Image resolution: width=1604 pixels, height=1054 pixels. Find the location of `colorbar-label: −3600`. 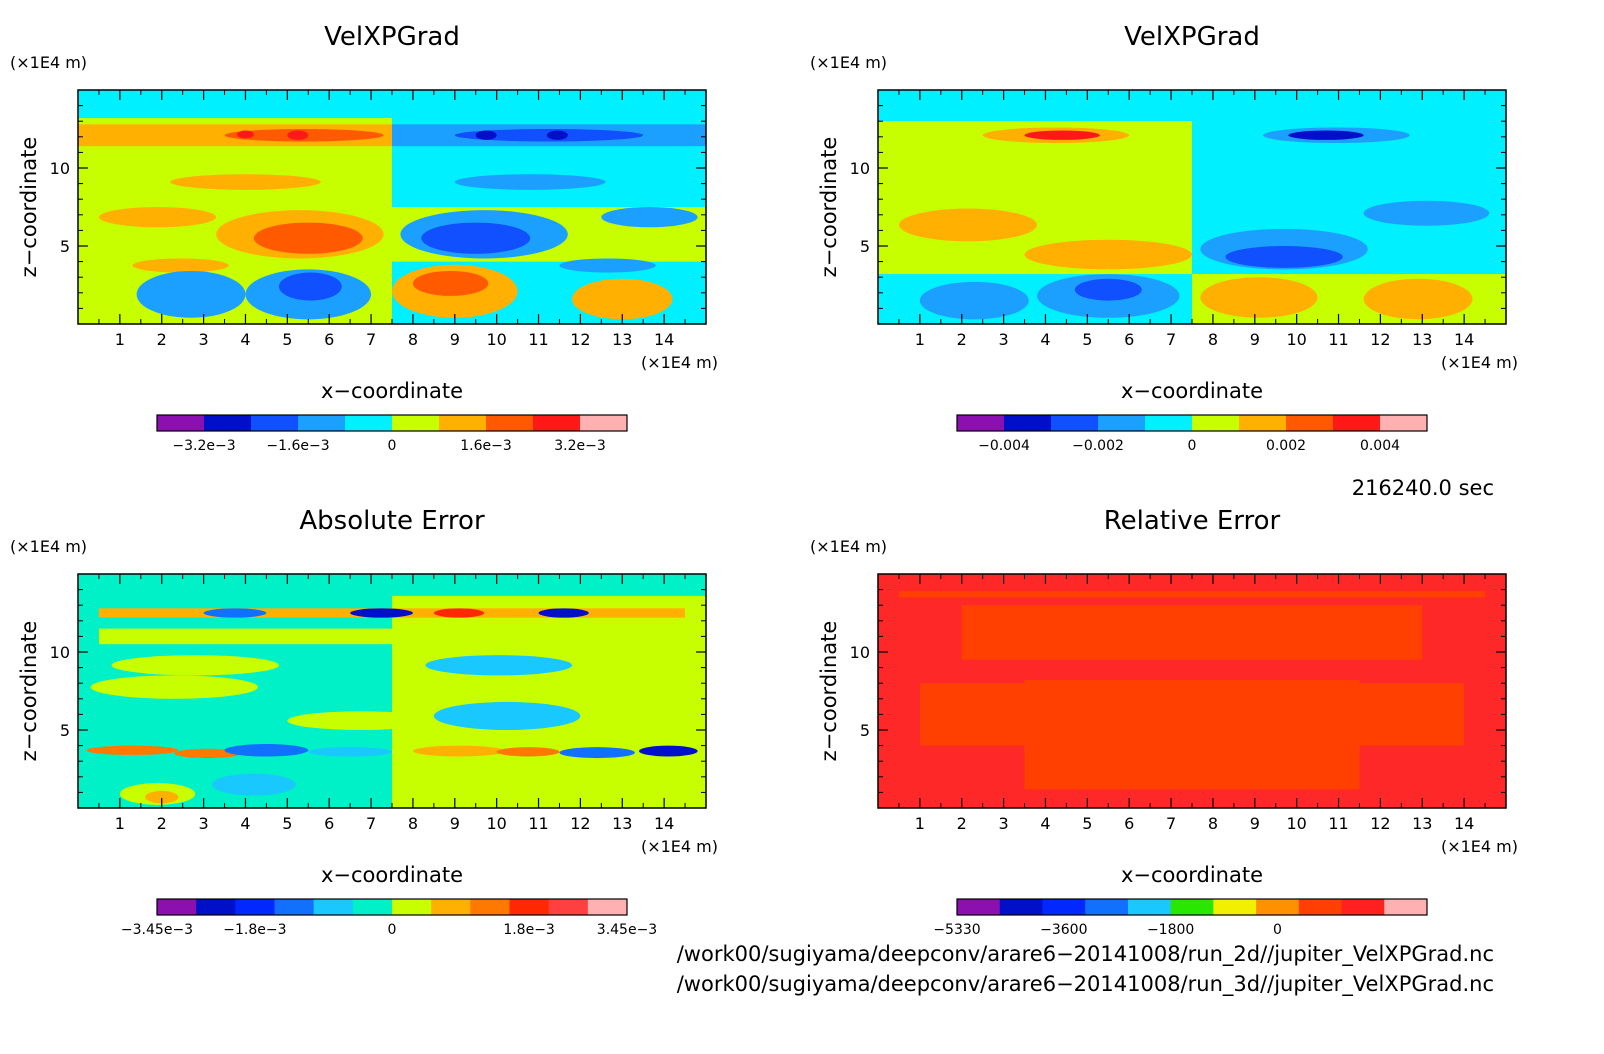

colorbar-label: −3600 is located at coordinates (1063, 930).